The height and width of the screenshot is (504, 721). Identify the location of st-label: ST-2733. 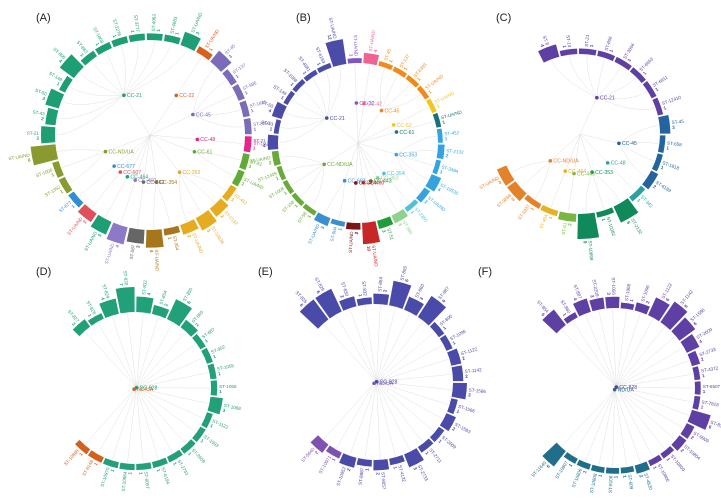
(182, 468).